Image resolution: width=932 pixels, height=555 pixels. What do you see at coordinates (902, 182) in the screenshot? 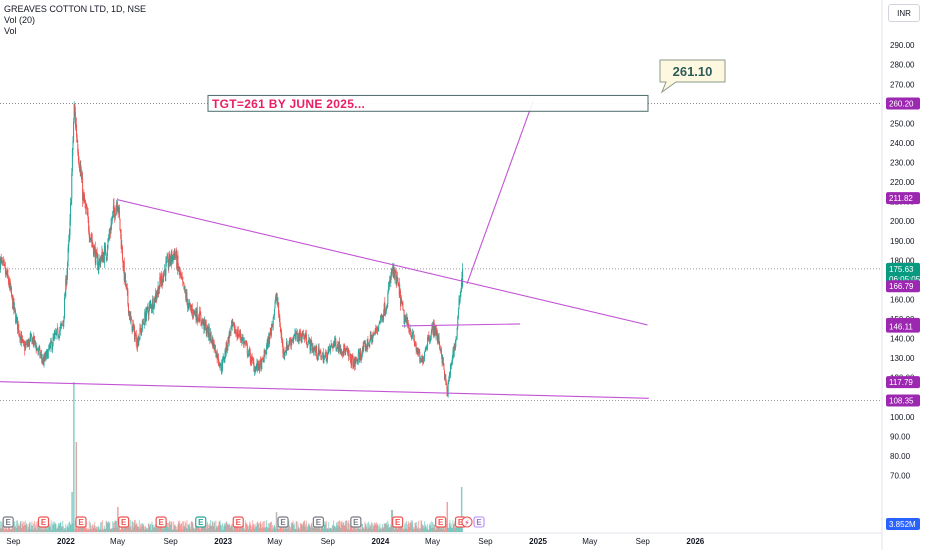
I see `y-tick-label: 220.00` at bounding box center [902, 182].